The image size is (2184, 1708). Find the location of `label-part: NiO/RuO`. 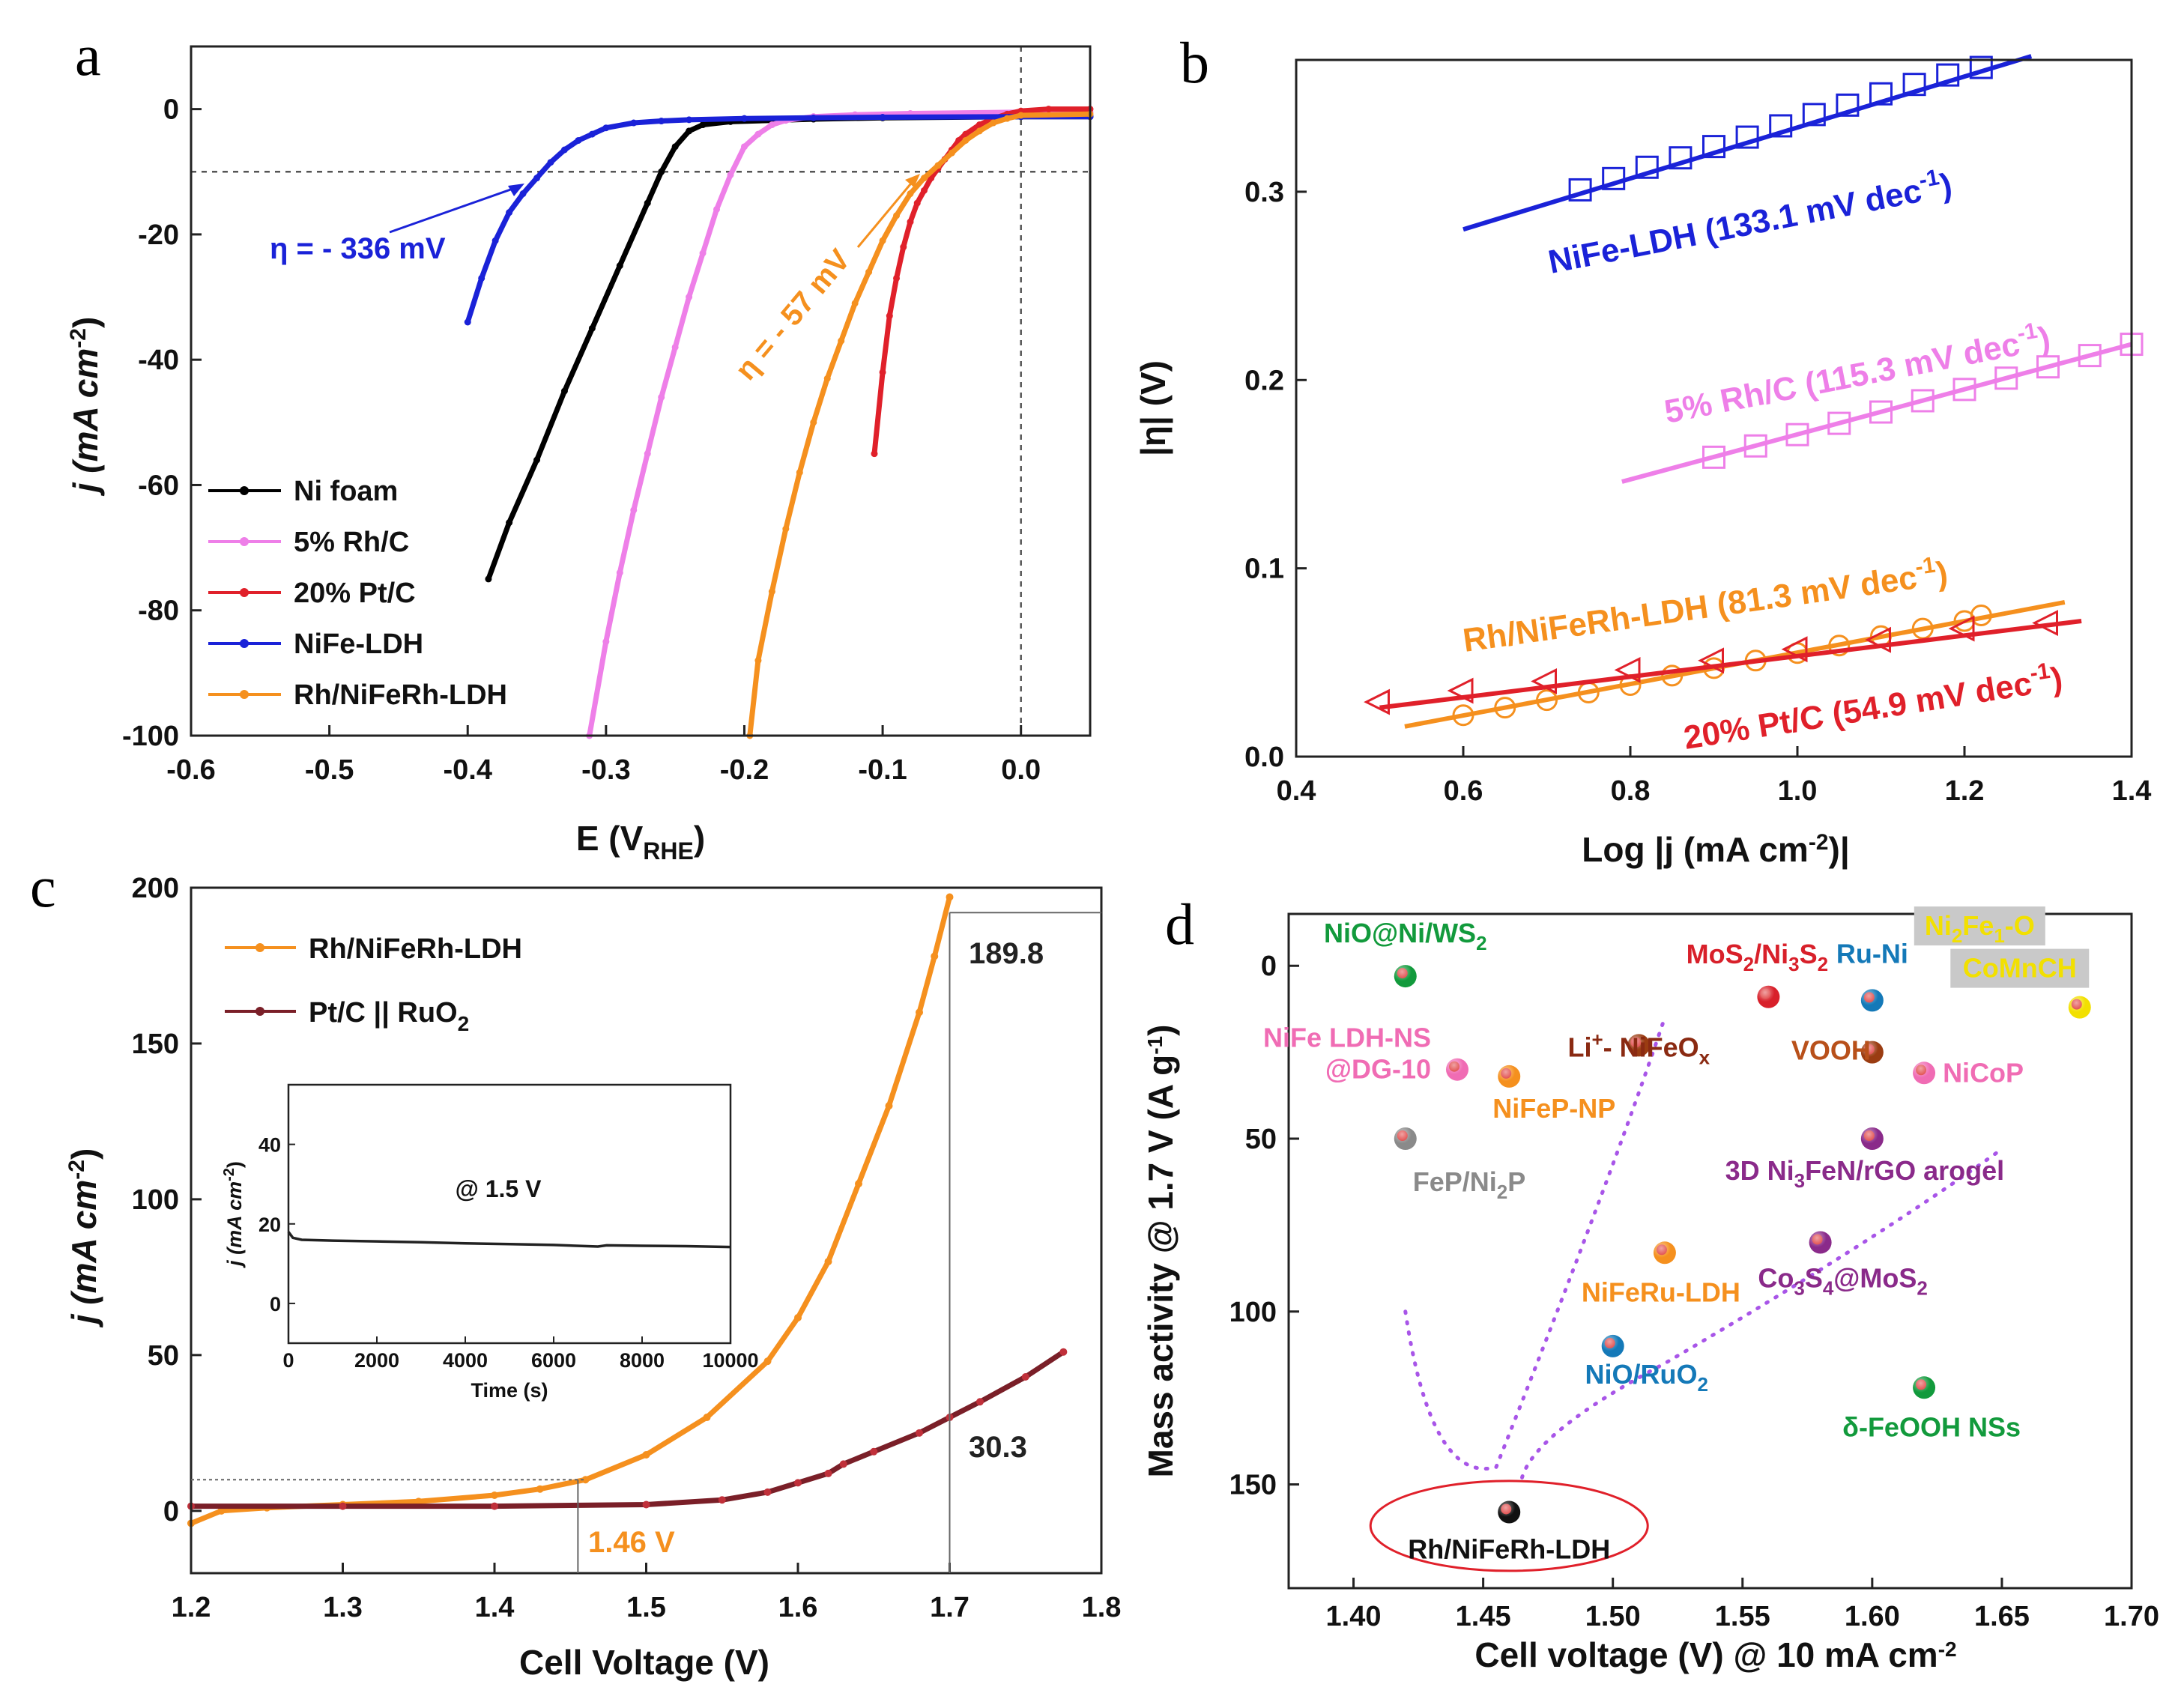

label-part: NiO/RuO is located at coordinates (1641, 1374).